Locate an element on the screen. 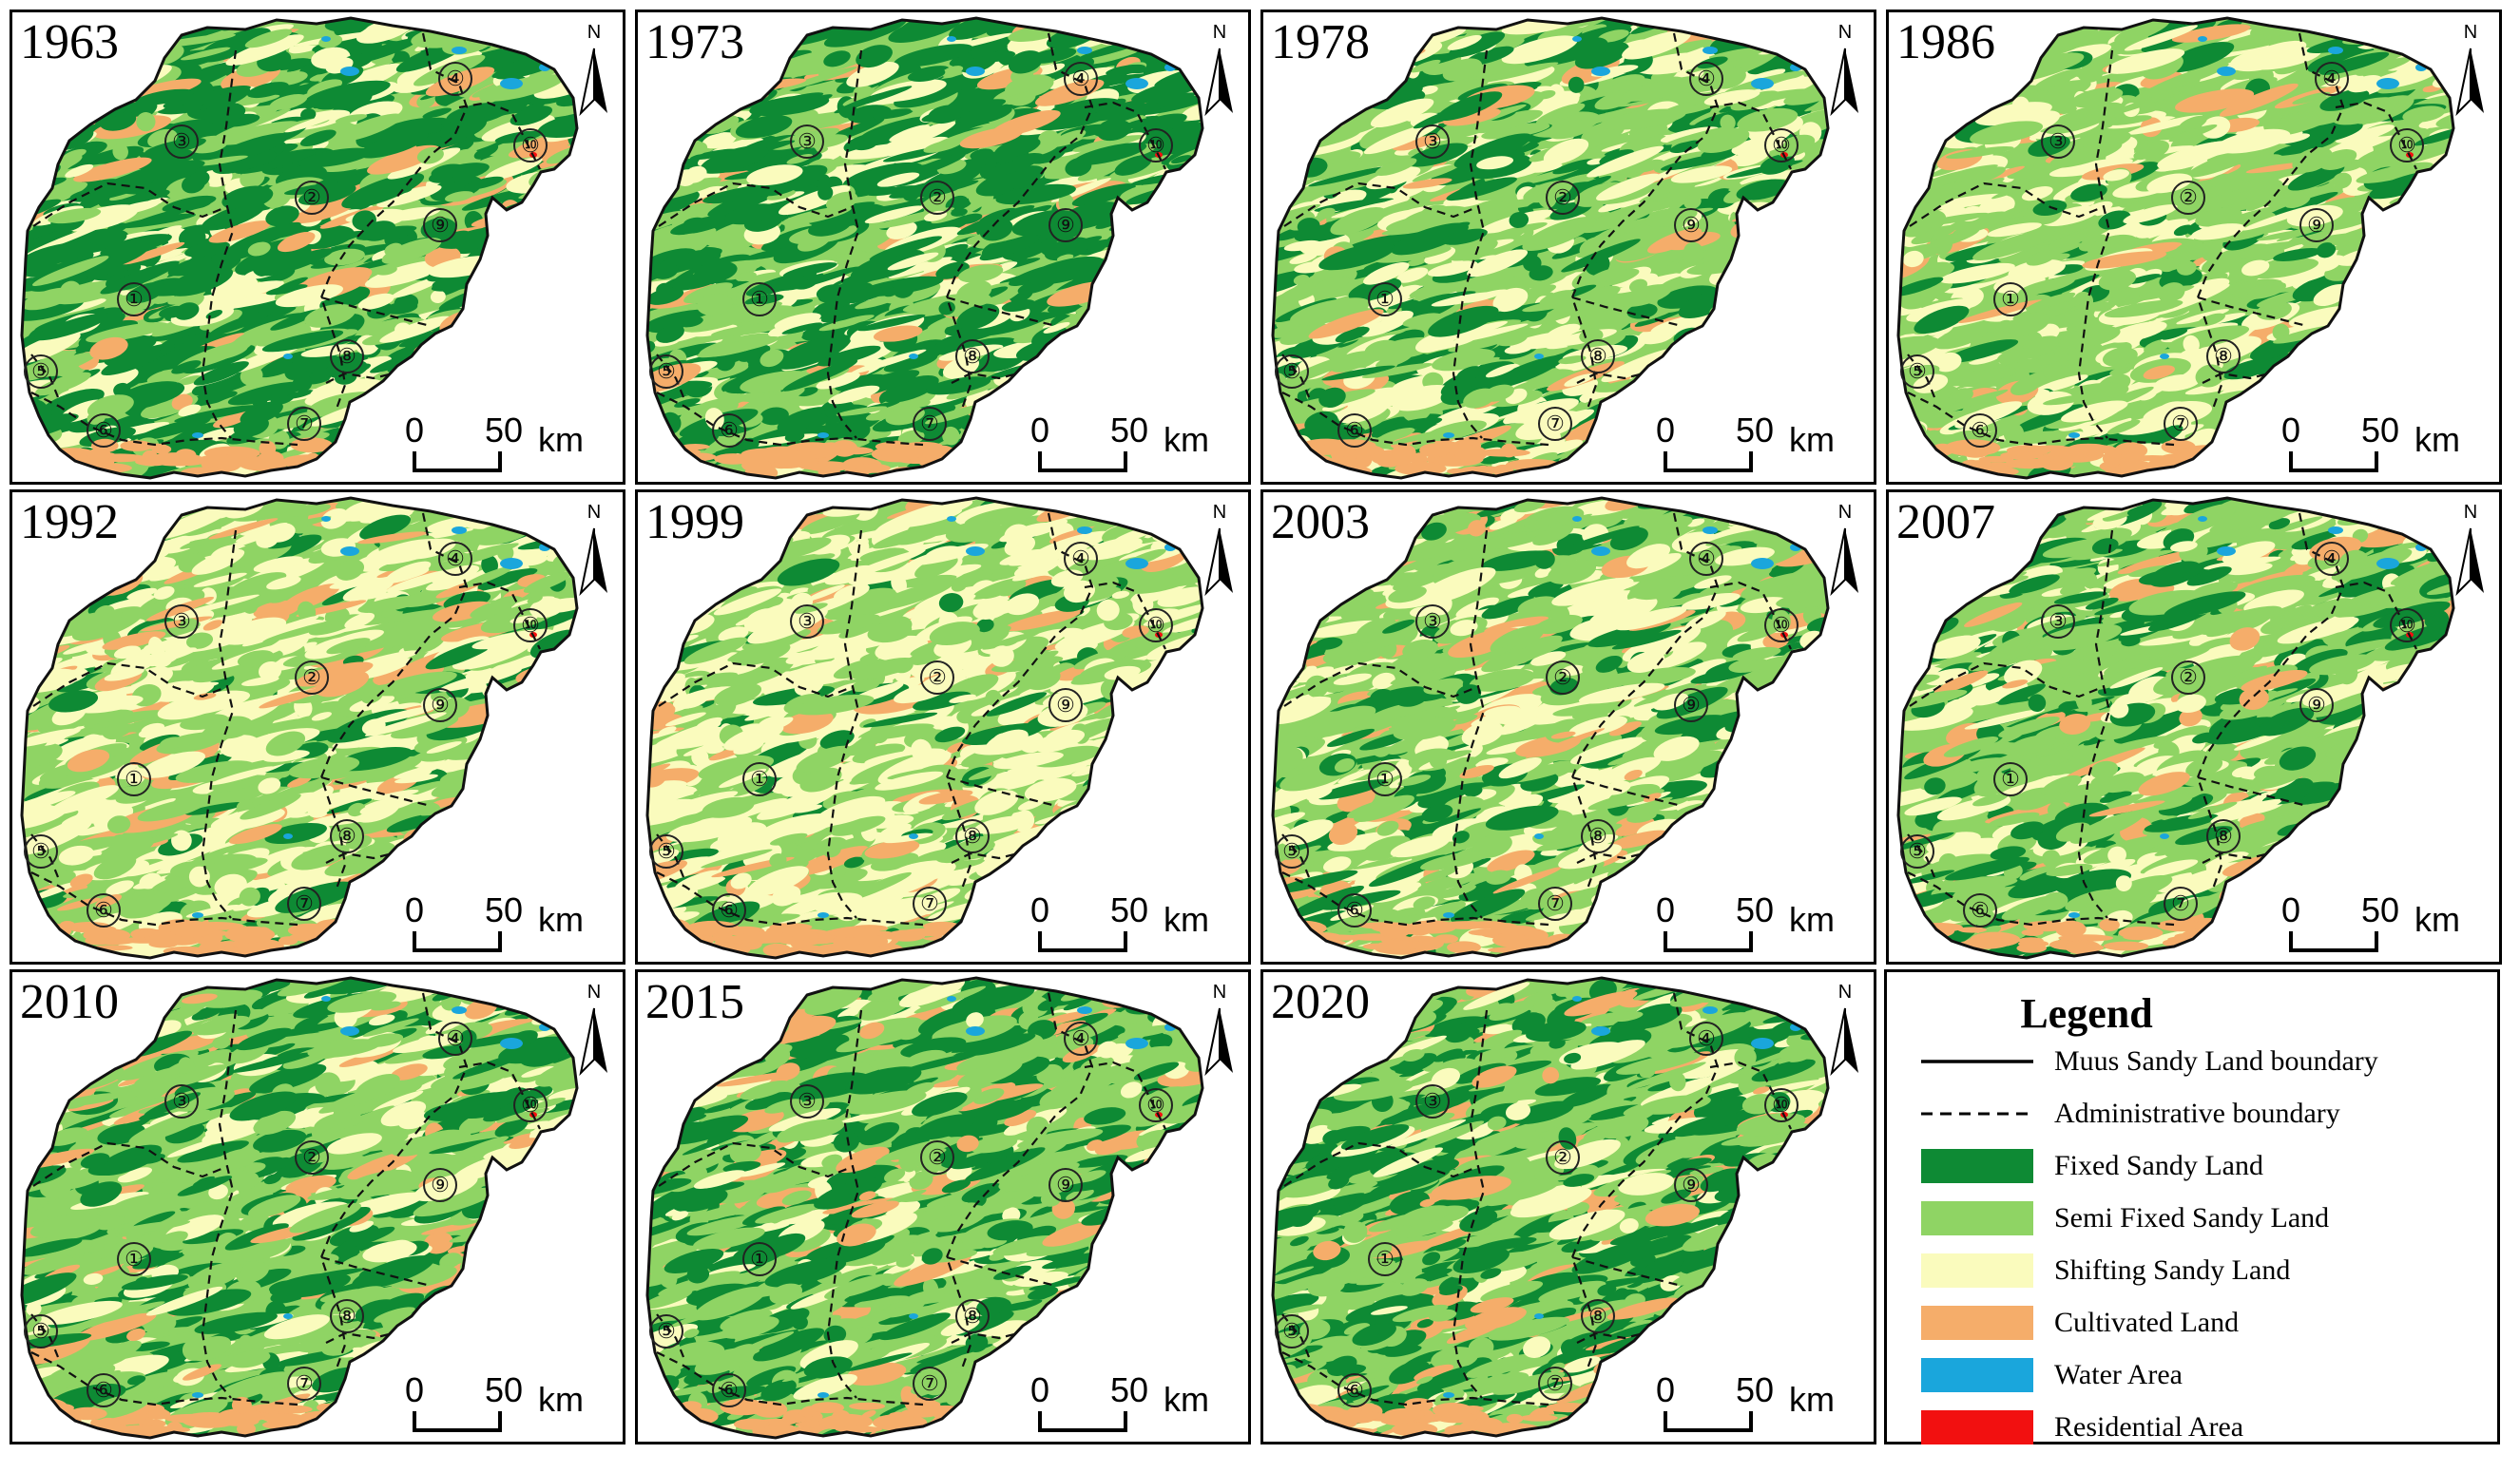 This screenshot has height=1473, width=2520. region-label-5: ⑤ is located at coordinates (1917, 371).